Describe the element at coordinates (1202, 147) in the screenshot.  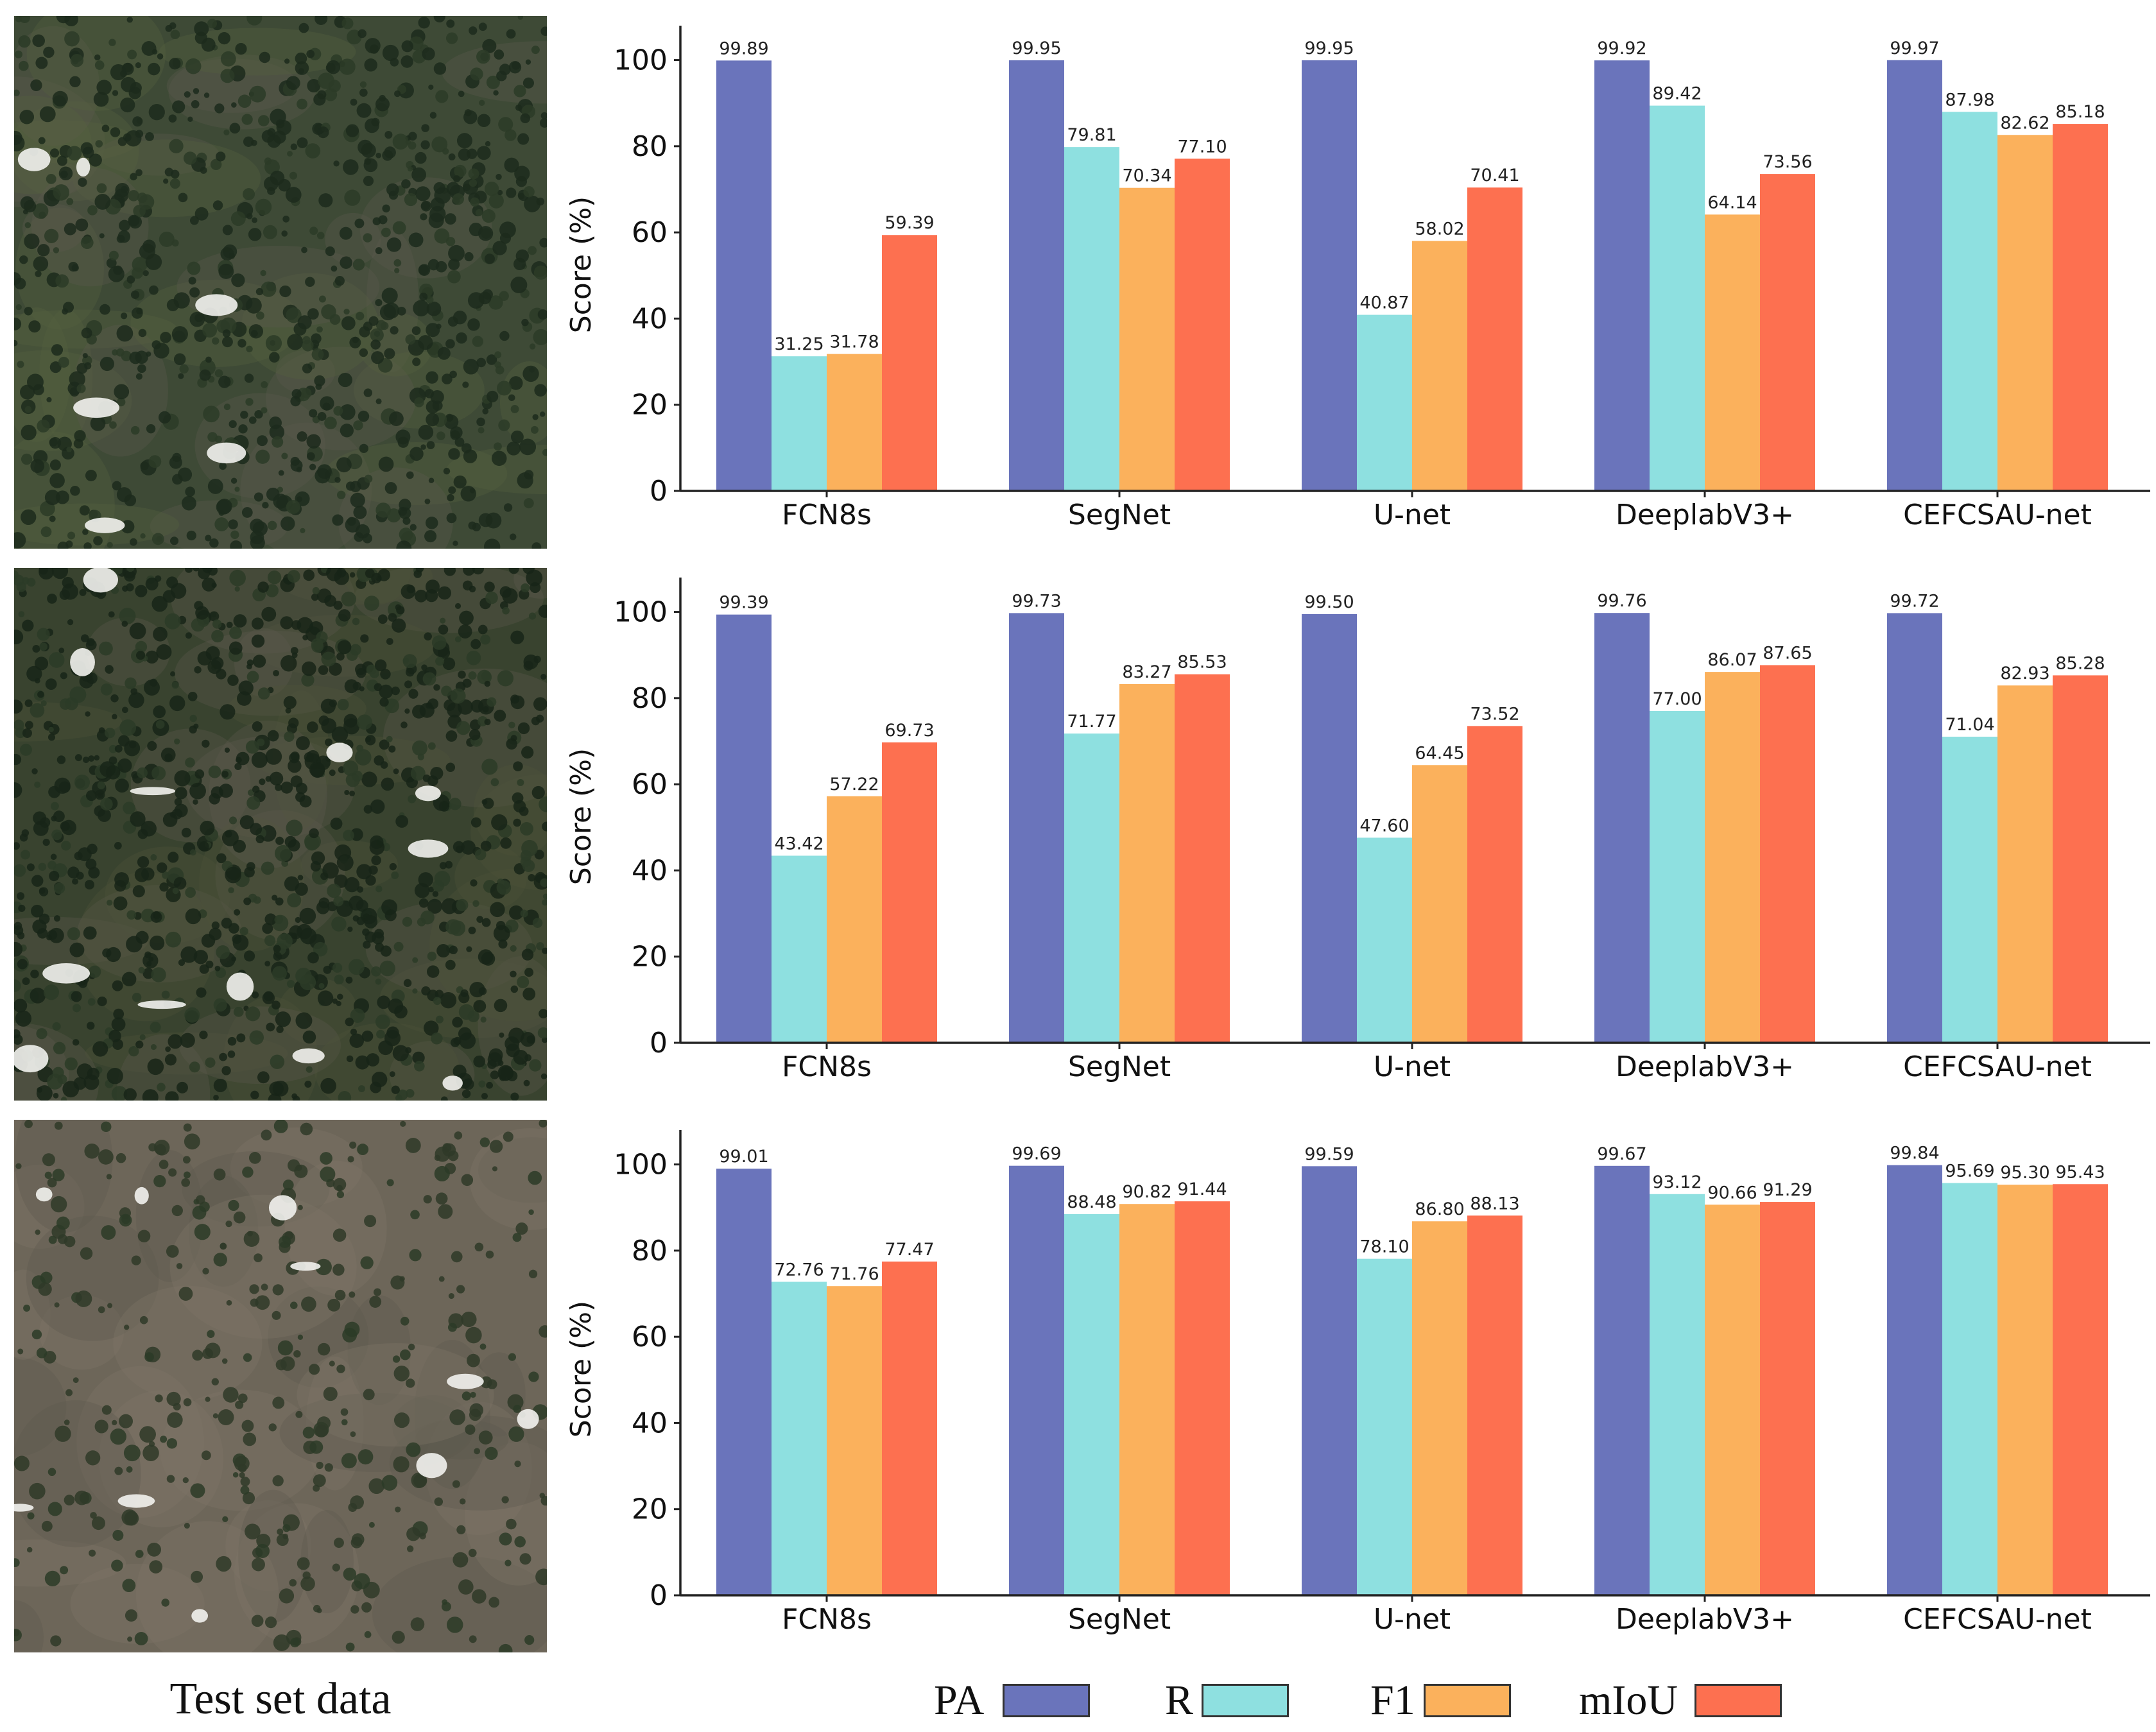
I see `value-label-segnet-miou: 77.10` at that location.